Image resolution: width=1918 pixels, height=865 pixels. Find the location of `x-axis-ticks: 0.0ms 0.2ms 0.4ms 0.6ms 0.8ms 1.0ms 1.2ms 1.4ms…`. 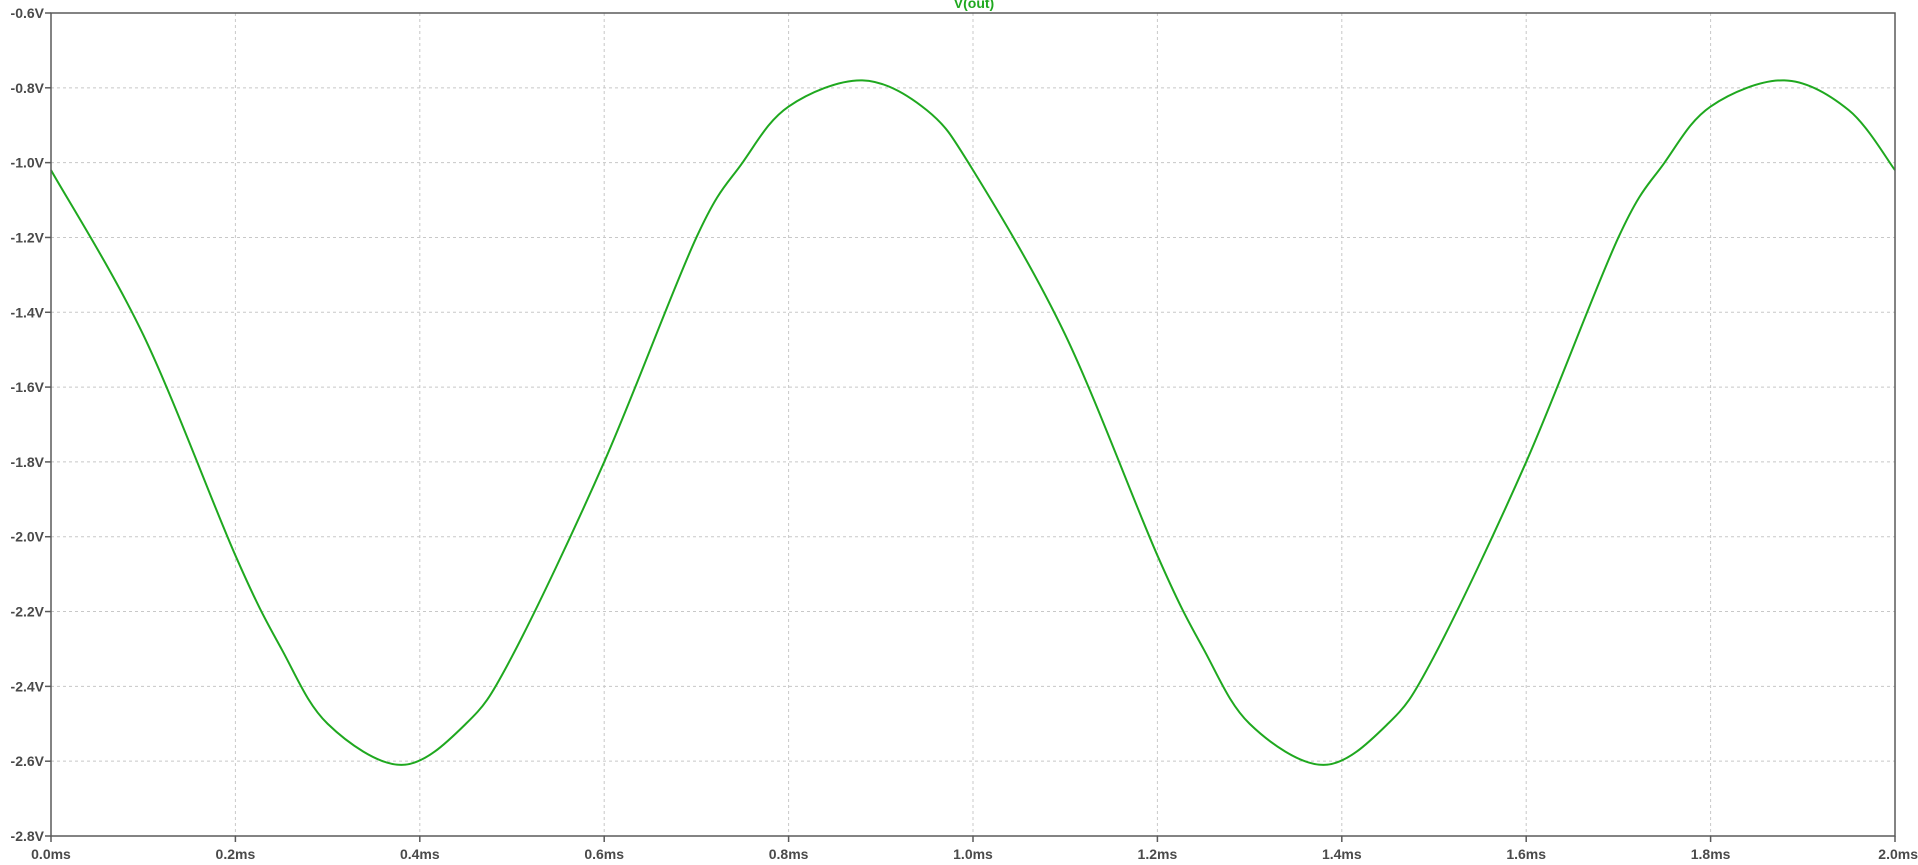

x-axis-ticks: 0.0ms 0.2ms 0.4ms 0.6ms 0.8ms 1.0ms 1.2ms 1.4ms… is located at coordinates (974, 849).